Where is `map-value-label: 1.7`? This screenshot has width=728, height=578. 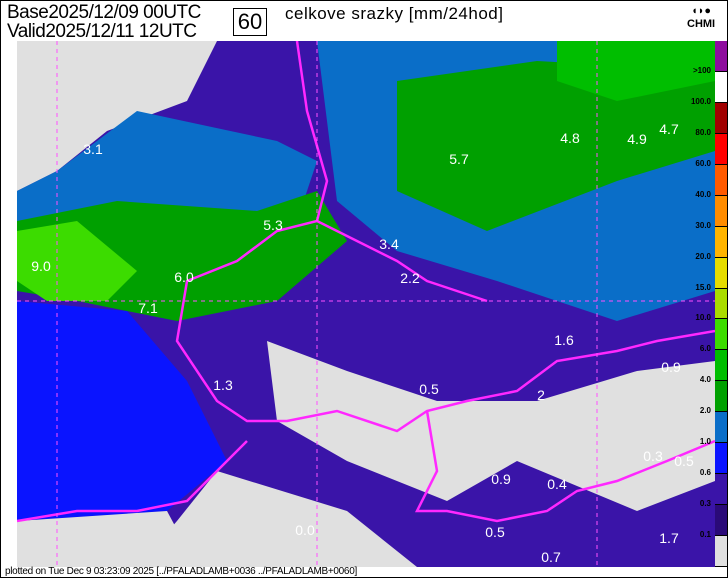
map-value-label: 1.7 is located at coordinates (669, 538).